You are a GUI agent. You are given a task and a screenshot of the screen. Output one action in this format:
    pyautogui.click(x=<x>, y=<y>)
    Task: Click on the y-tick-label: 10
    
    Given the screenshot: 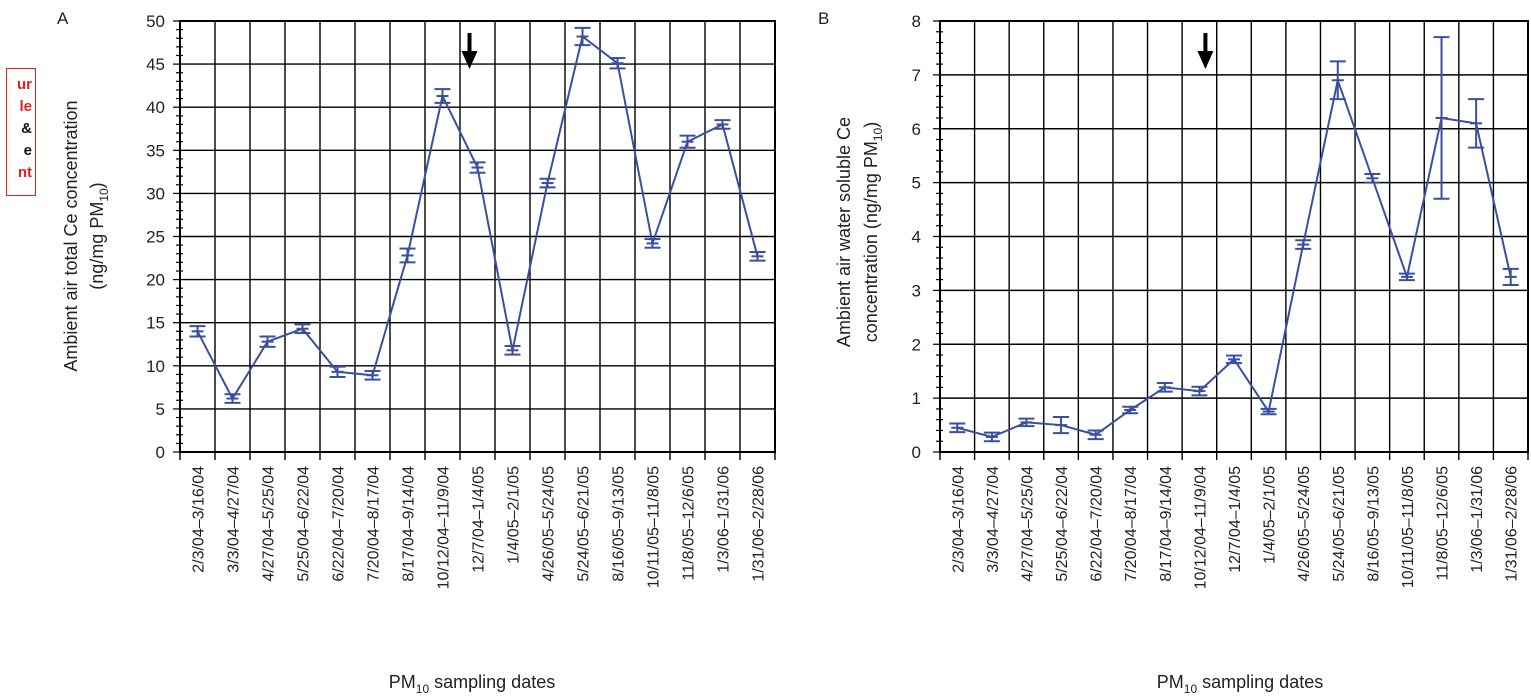 What is the action you would take?
    pyautogui.click(x=155, y=366)
    